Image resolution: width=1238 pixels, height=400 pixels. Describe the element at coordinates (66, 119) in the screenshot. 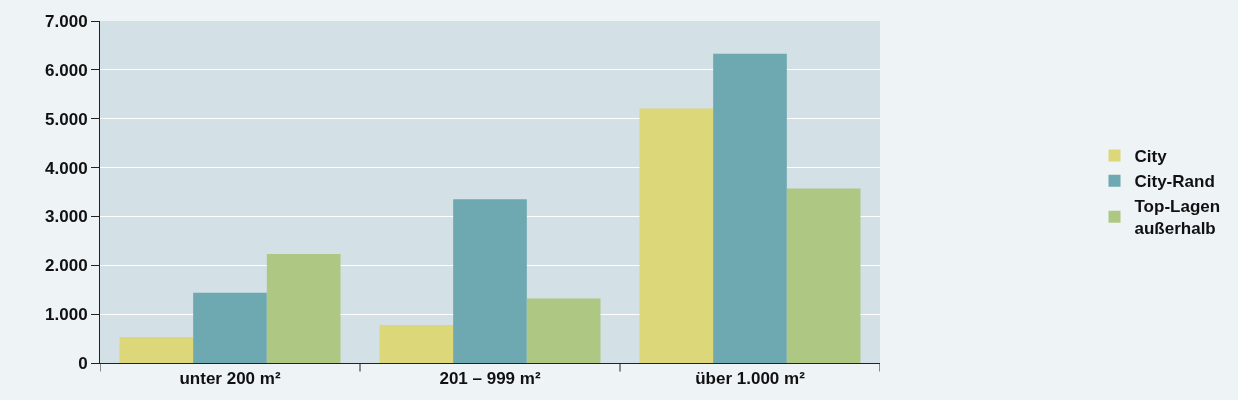

I see `y-tick-label: 5.000` at that location.